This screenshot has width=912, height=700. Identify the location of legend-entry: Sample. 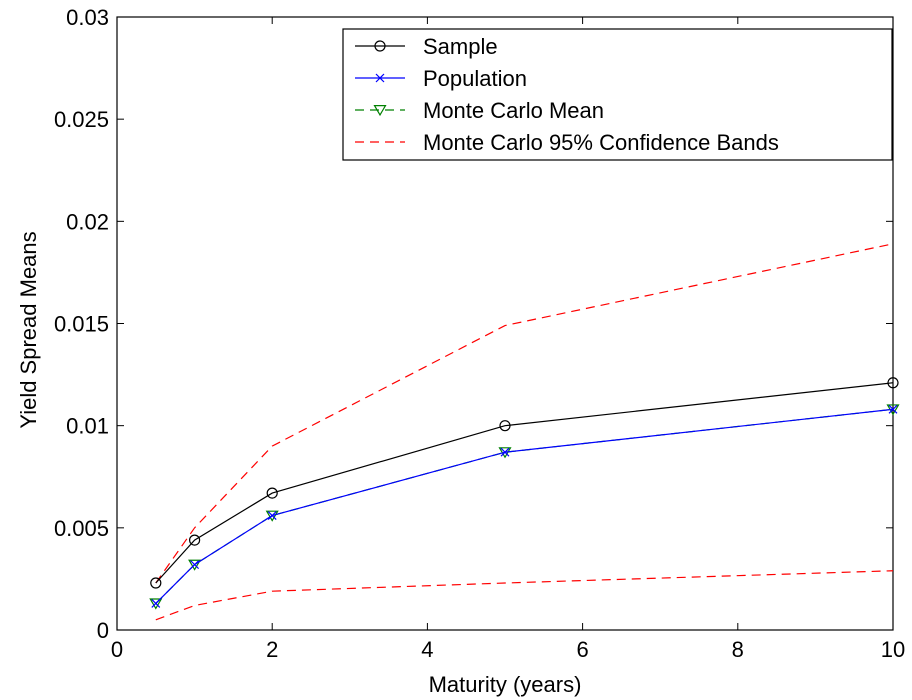
(426, 46).